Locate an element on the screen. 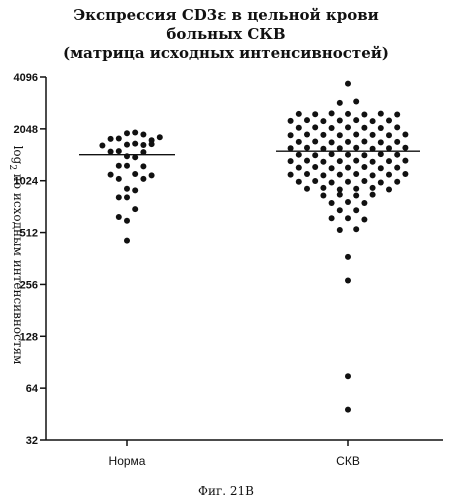 Image resolution: width=452 pixels, height=500 pixels. y-axis-label: log2 по исходным интенсивностям is located at coordinates (16, 255).